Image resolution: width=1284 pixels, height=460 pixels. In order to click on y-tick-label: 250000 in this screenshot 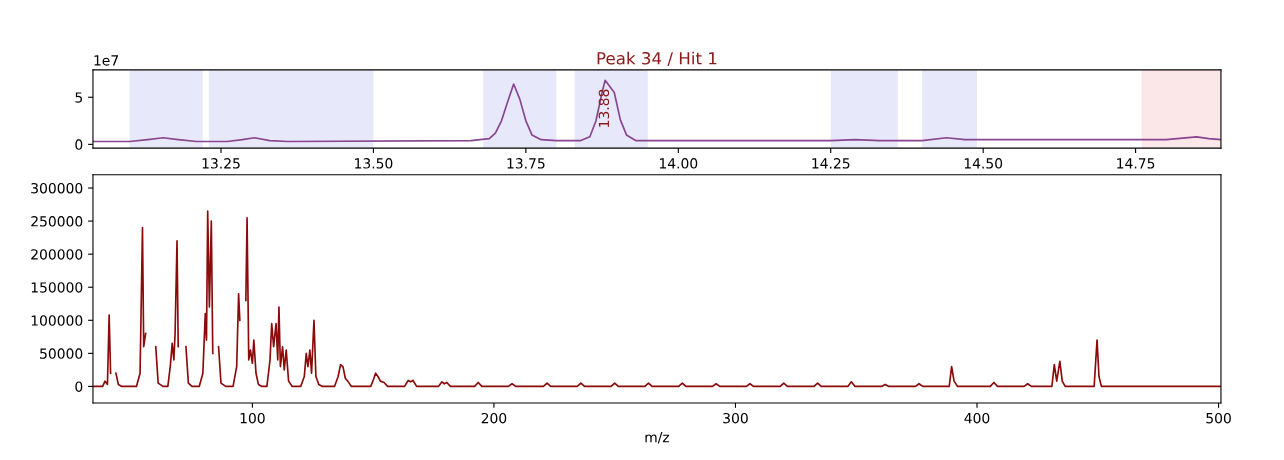, I will do `click(57, 221)`.